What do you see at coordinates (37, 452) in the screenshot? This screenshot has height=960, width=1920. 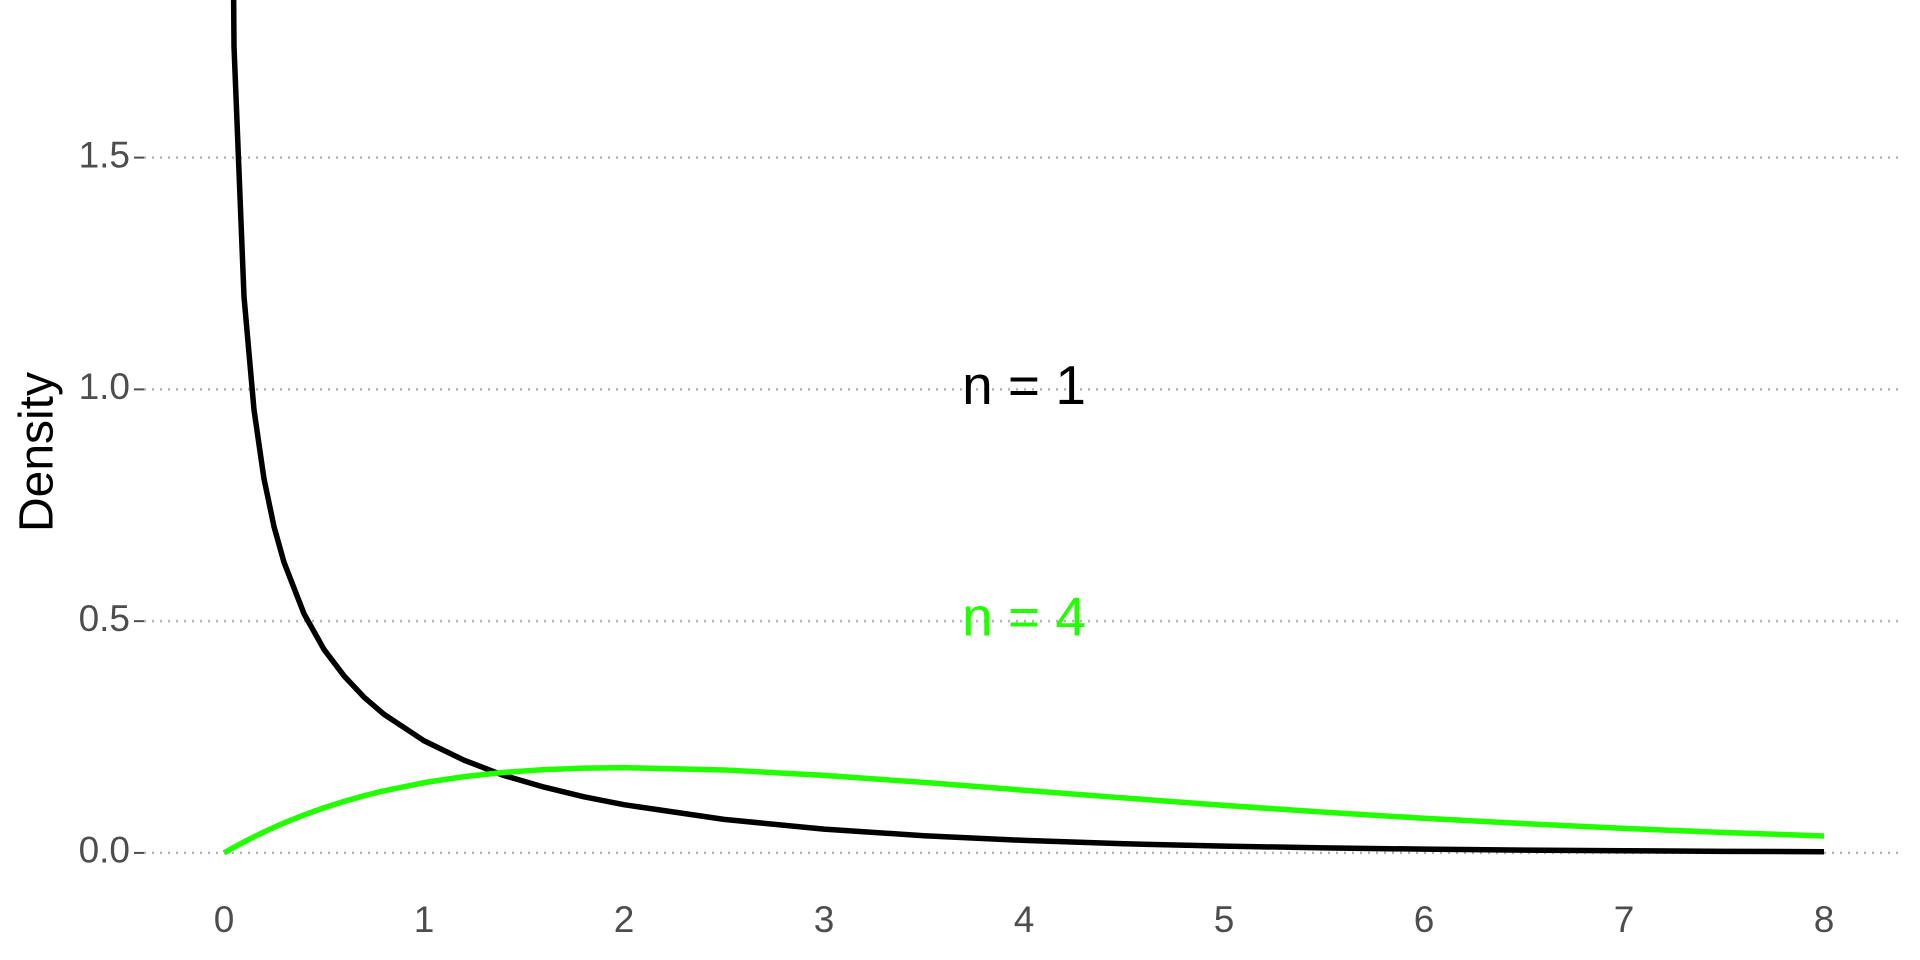 I see `y-axis-label: Density` at bounding box center [37, 452].